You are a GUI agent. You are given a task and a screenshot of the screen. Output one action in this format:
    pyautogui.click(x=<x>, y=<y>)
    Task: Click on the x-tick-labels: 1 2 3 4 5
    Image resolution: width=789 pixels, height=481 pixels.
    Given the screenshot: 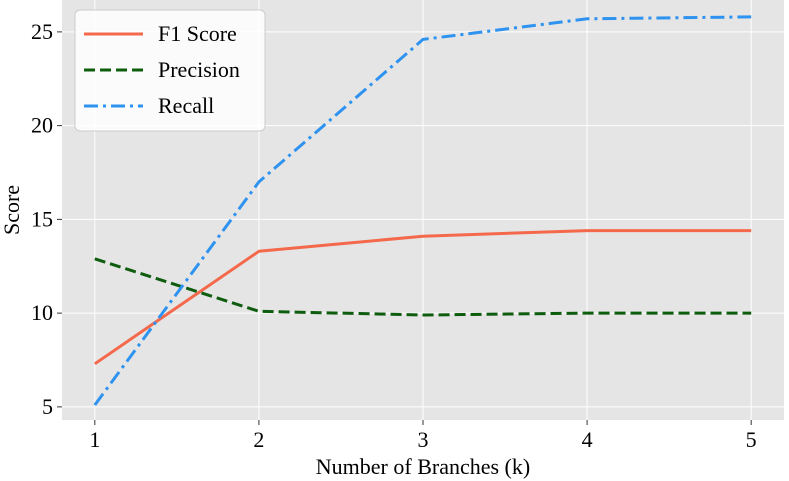 What is the action you would take?
    pyautogui.click(x=423, y=436)
    